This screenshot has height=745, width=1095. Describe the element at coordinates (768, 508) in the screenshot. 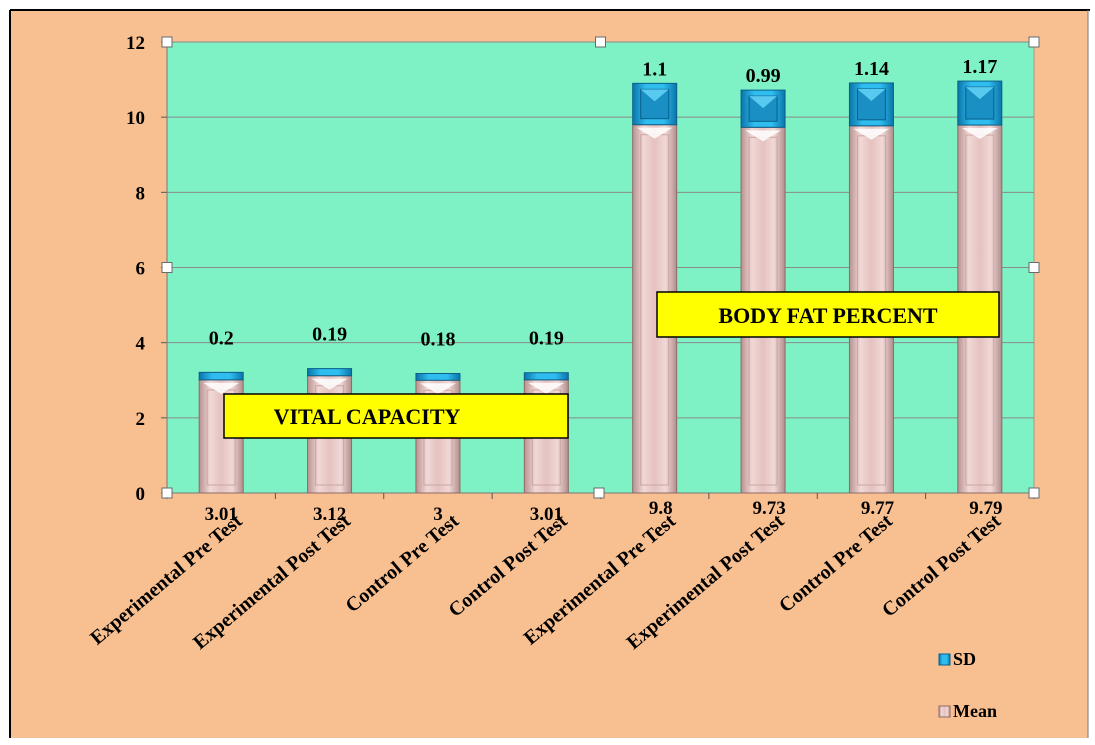

I see `mean-value-label: 9.73` at that location.